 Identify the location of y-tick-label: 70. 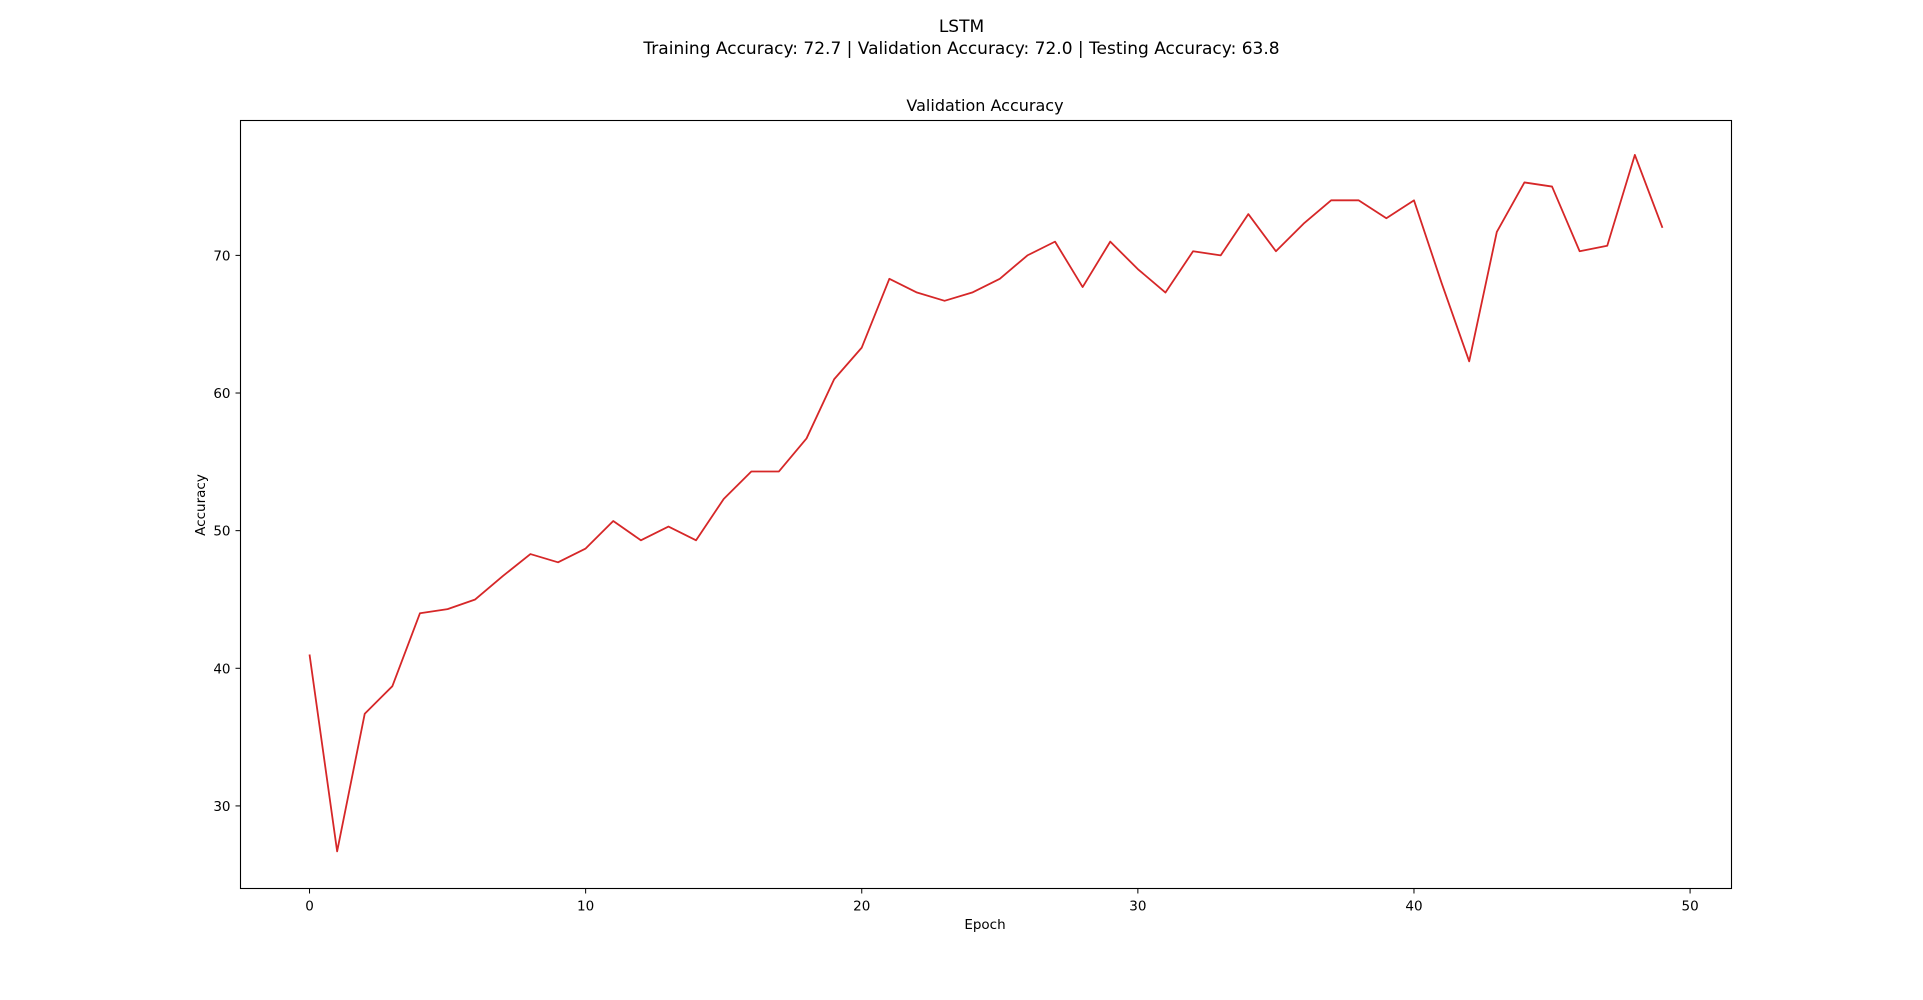
(221, 256).